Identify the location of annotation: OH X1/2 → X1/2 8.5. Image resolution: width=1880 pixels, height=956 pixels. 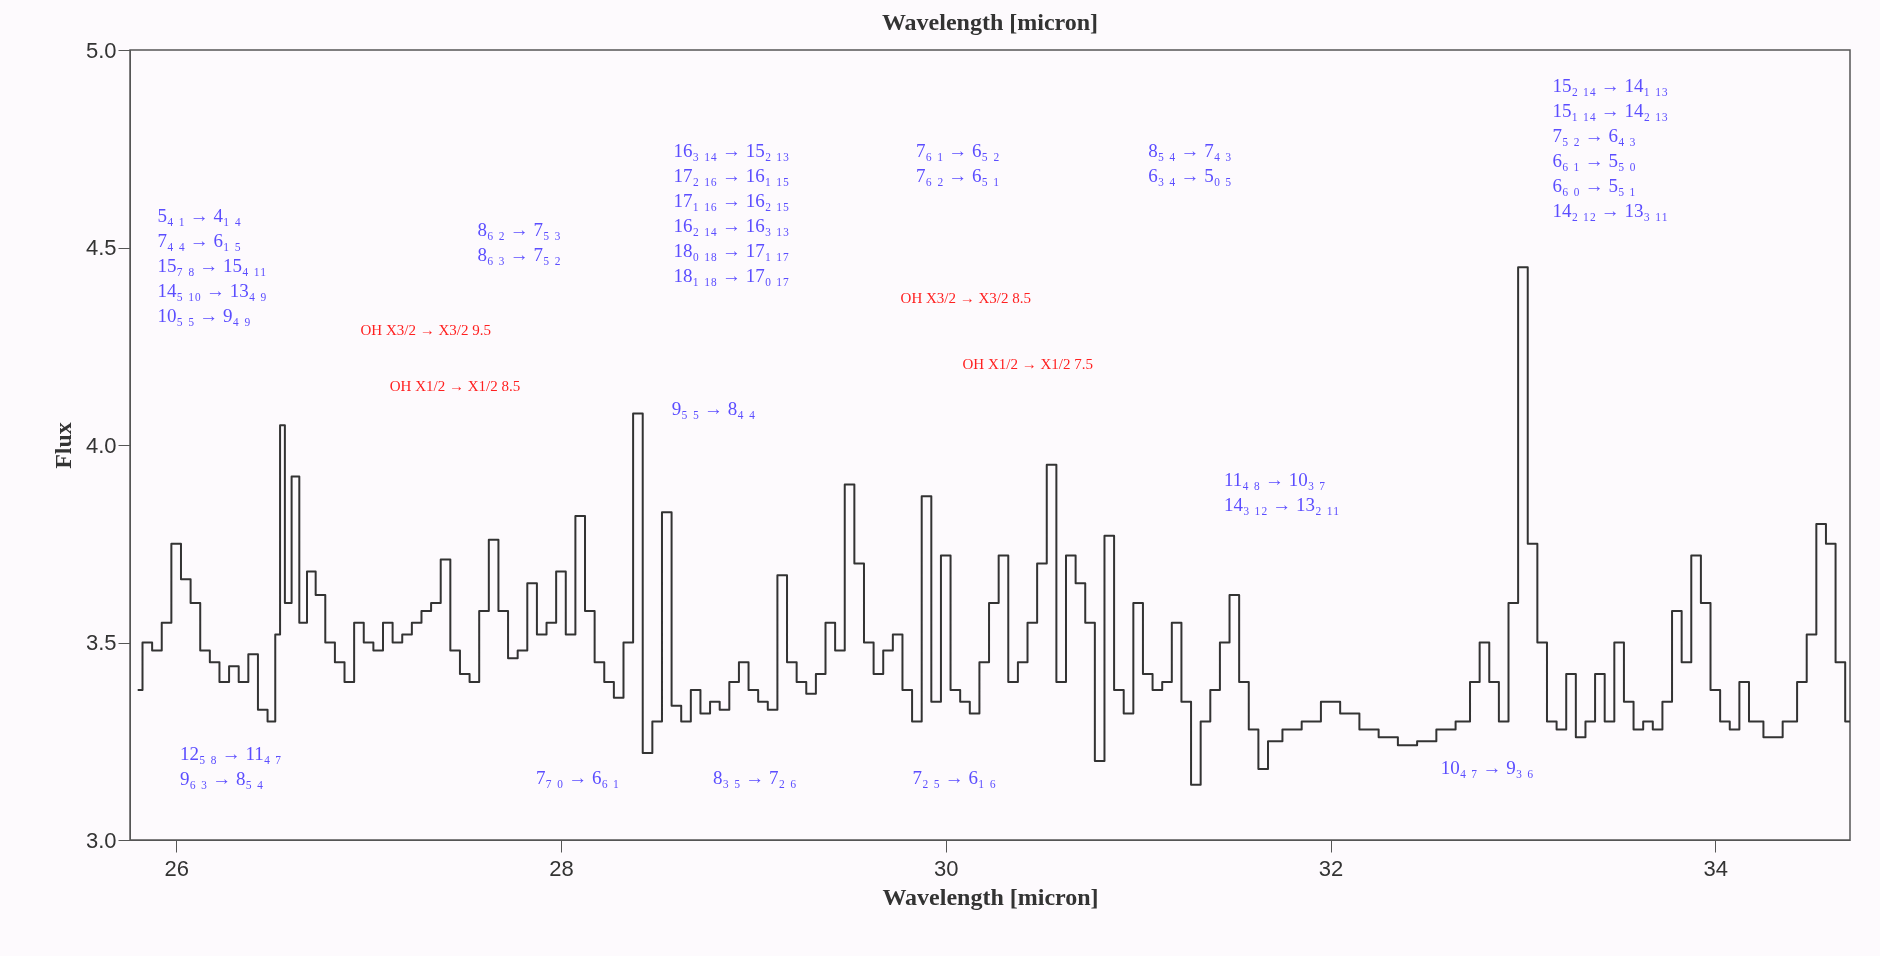
(455, 385).